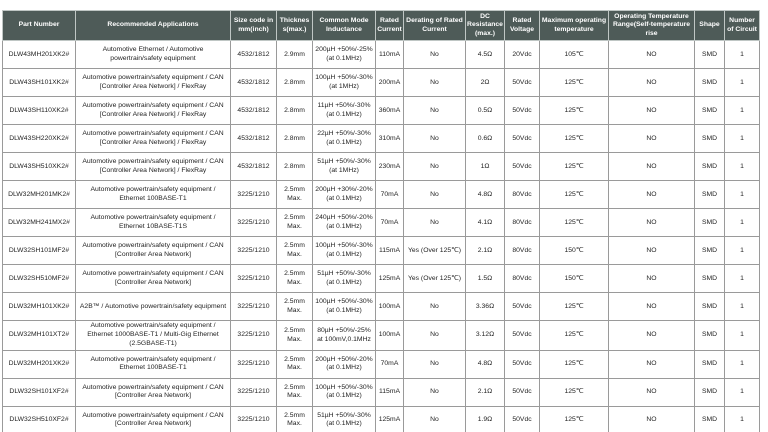 Image resolution: width=768 pixels, height=432 pixels. I want to click on cell-part-number: DLW32MH101XK2#, so click(39, 307).